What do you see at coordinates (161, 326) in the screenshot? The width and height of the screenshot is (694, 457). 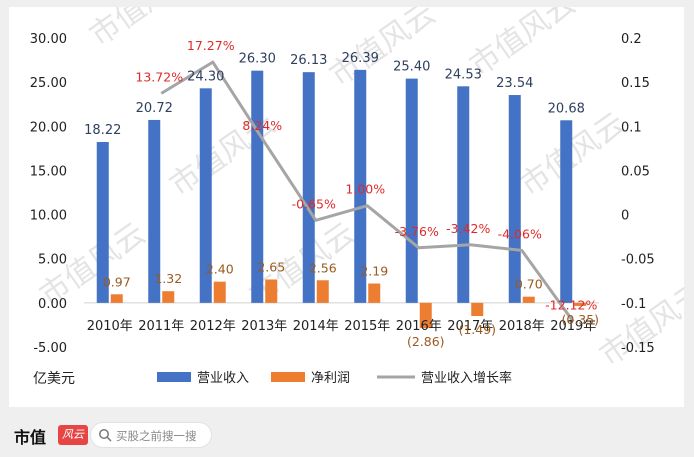 I see `x-axis-tick-label: 2011年` at bounding box center [161, 326].